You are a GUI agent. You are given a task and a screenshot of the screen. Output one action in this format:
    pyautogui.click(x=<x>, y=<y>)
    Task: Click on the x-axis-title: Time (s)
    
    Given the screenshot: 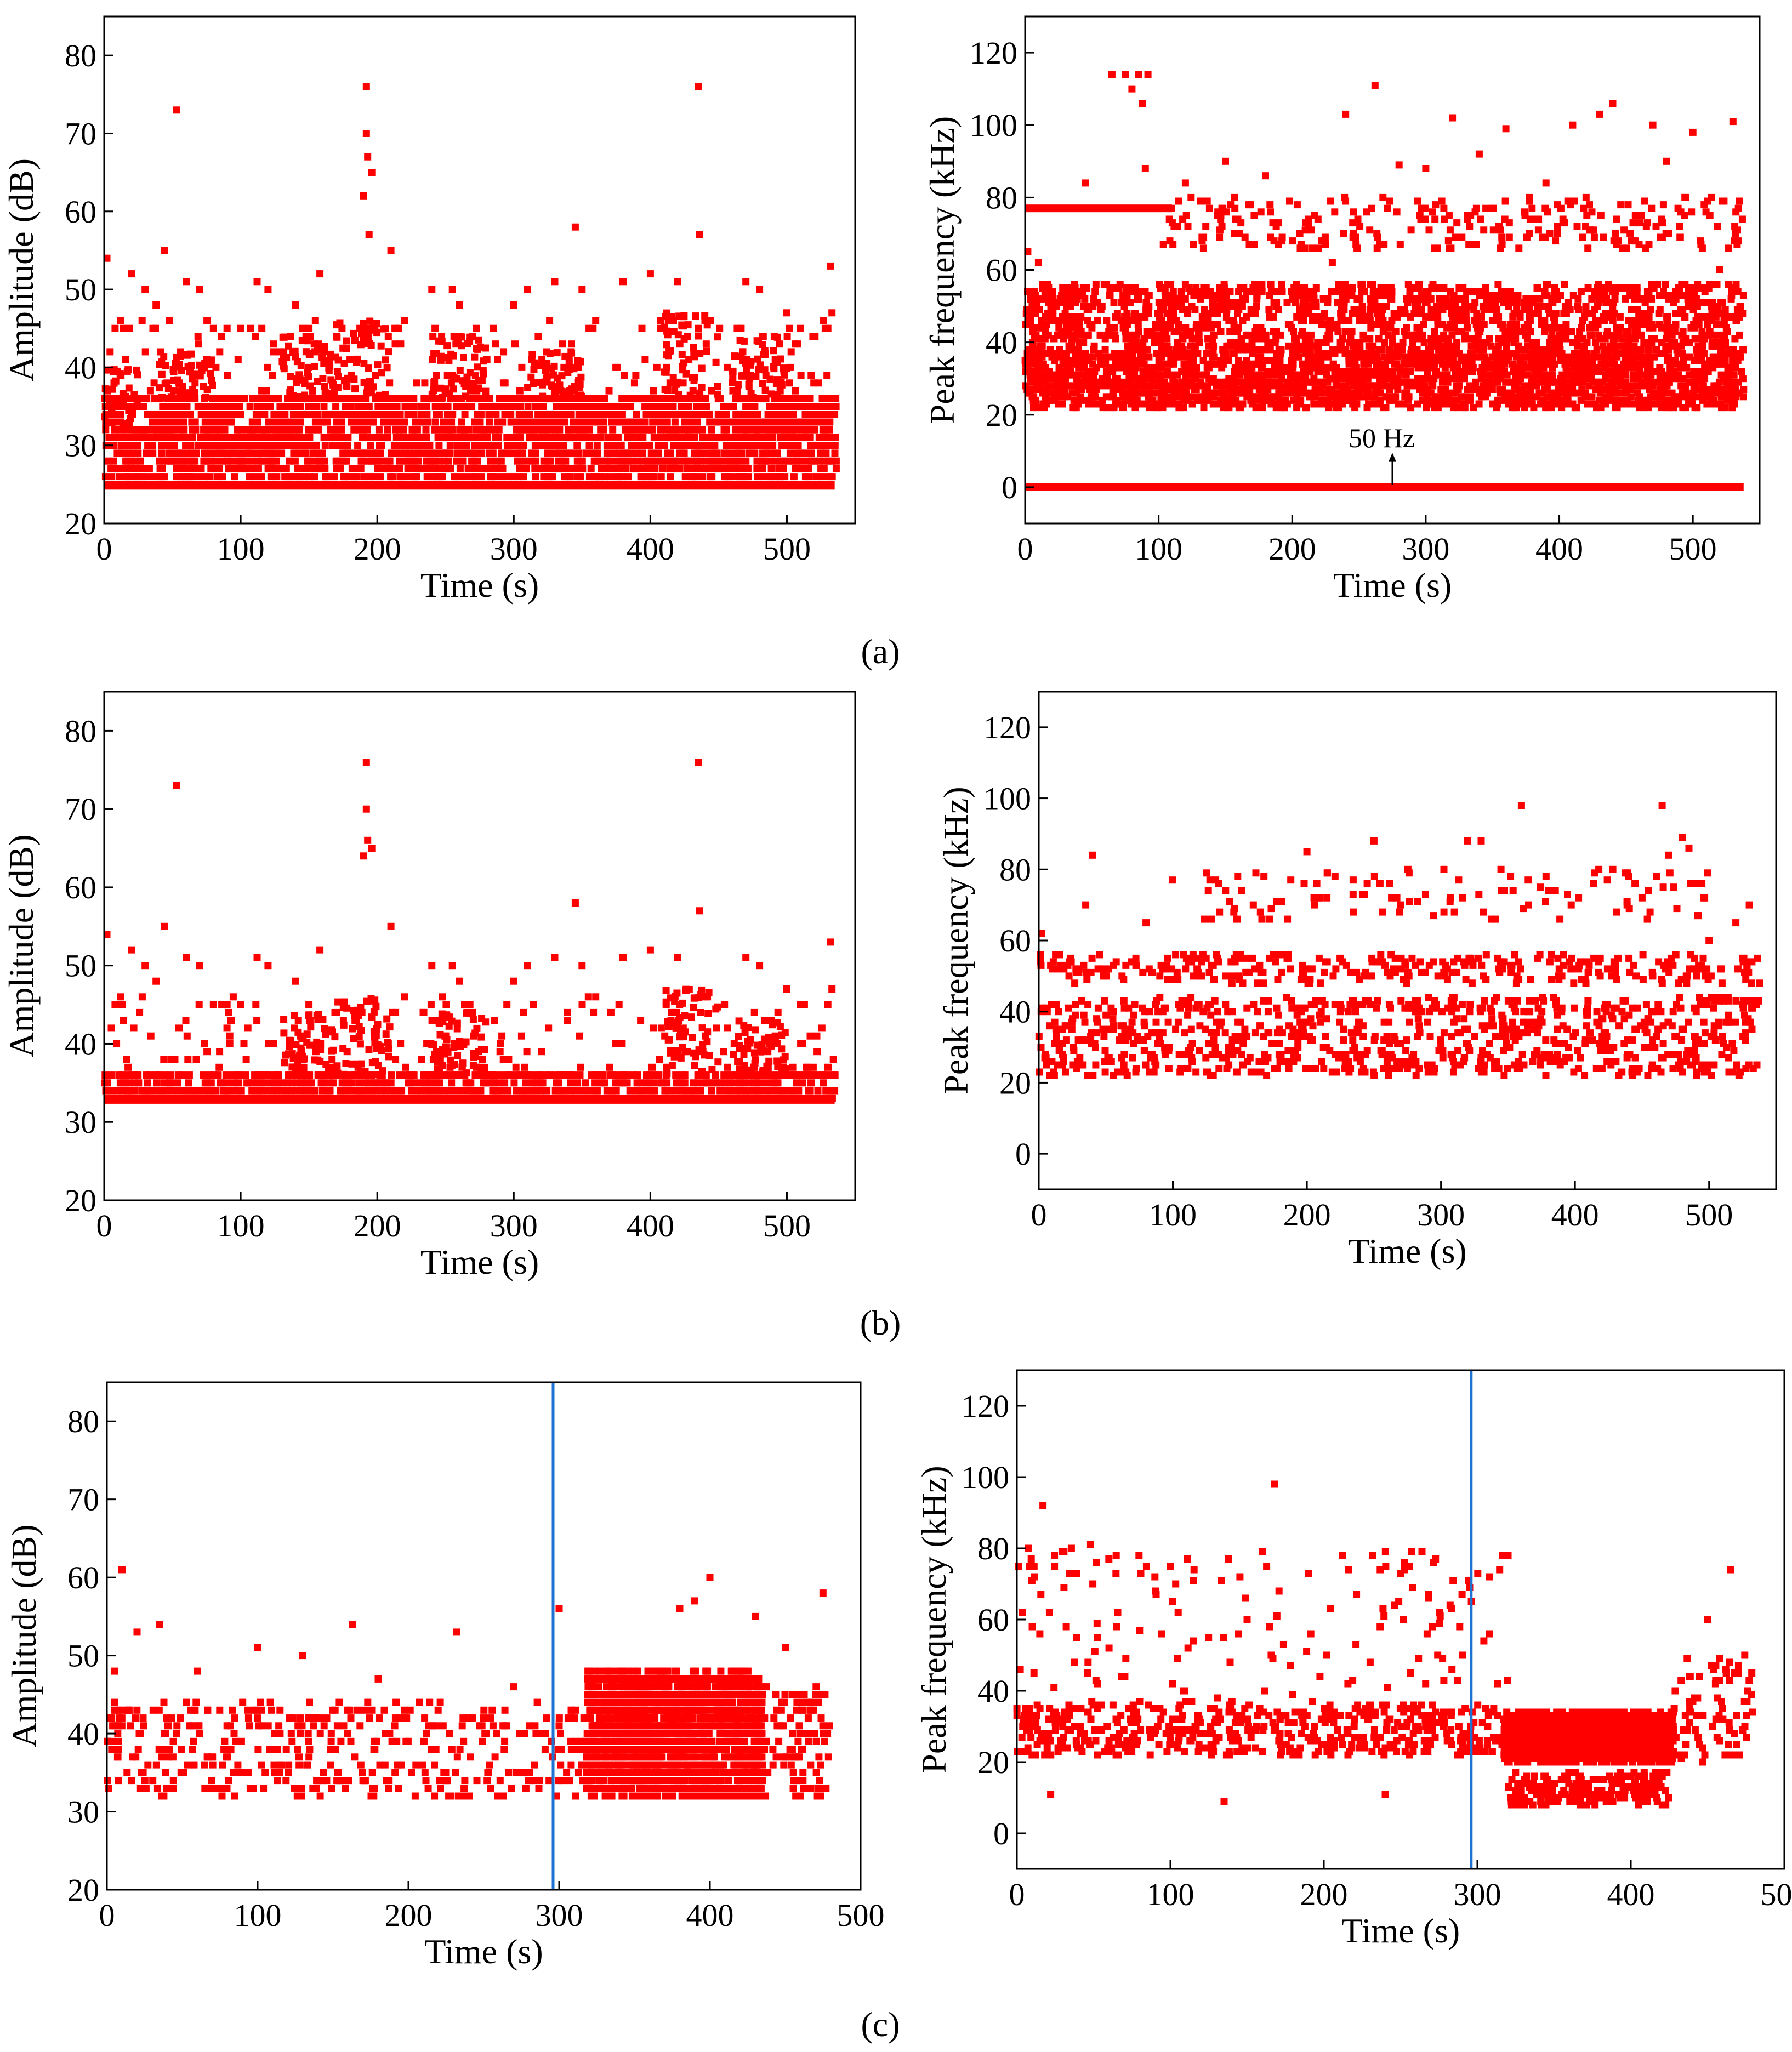 What is the action you would take?
    pyautogui.click(x=479, y=586)
    